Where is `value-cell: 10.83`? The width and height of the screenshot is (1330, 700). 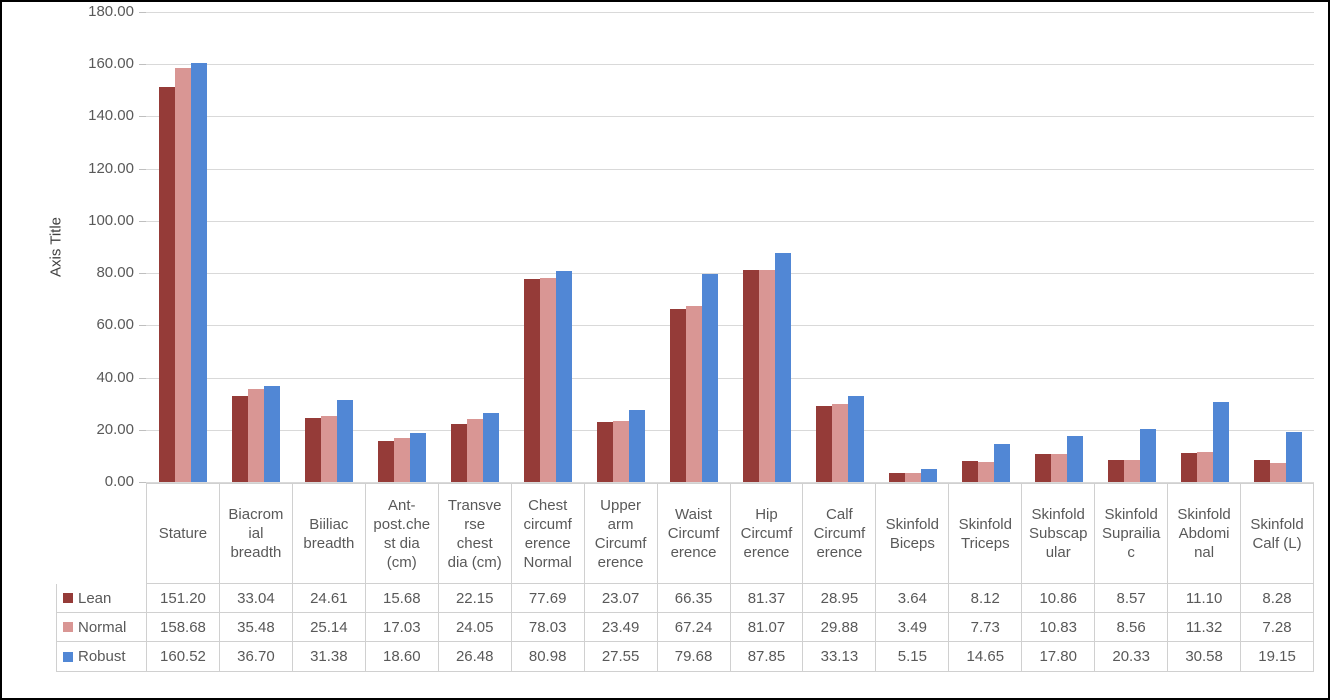 value-cell: 10.83 is located at coordinates (1059, 627).